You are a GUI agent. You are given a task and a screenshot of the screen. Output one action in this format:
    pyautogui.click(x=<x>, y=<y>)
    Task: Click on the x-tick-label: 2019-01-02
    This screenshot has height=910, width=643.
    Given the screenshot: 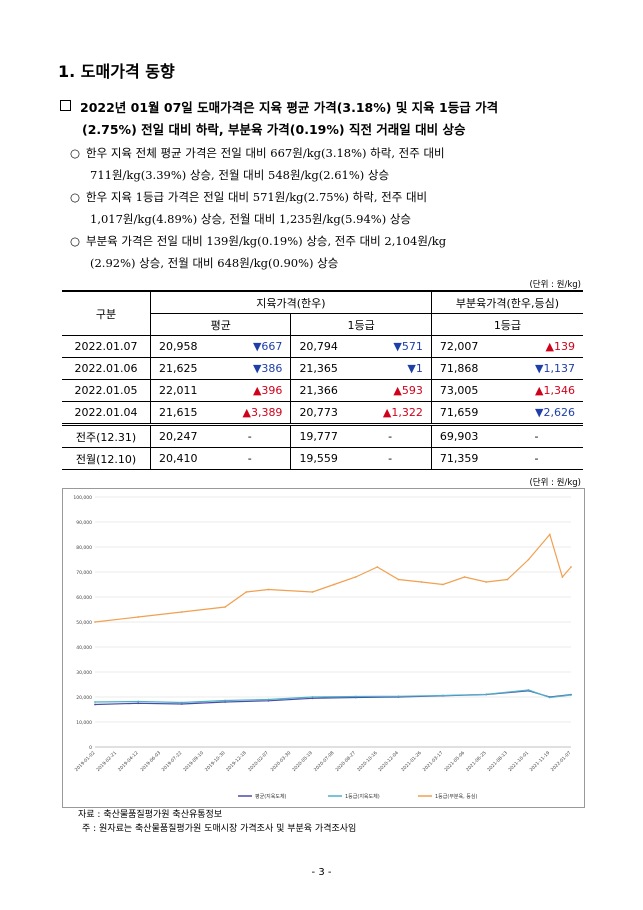 What is the action you would take?
    pyautogui.click(x=85, y=761)
    